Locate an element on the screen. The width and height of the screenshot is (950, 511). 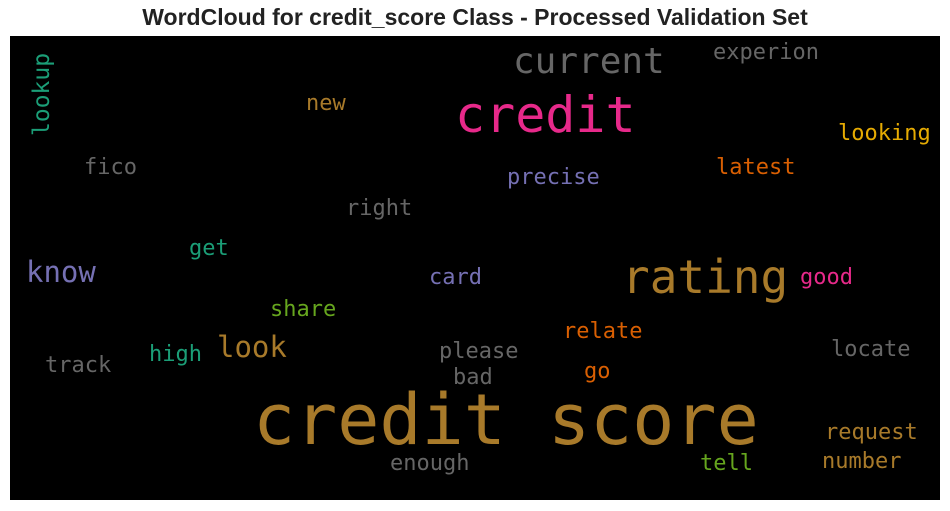
word-track: track is located at coordinates (78, 365).